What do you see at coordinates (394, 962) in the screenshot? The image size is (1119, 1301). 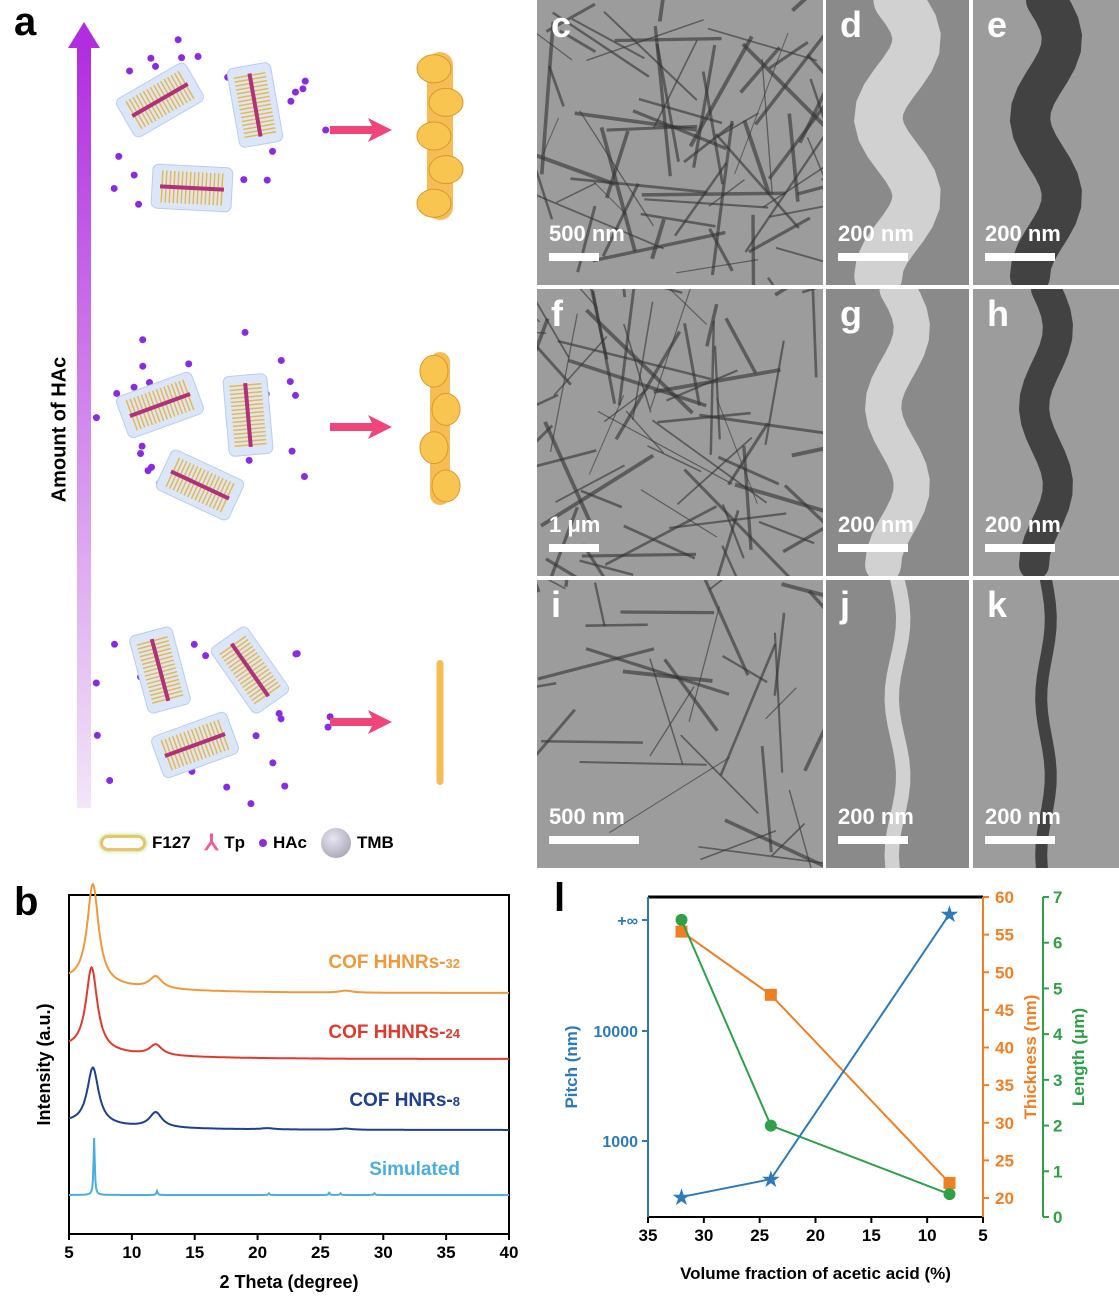 I see `series-label: COF HHNRs-32` at bounding box center [394, 962].